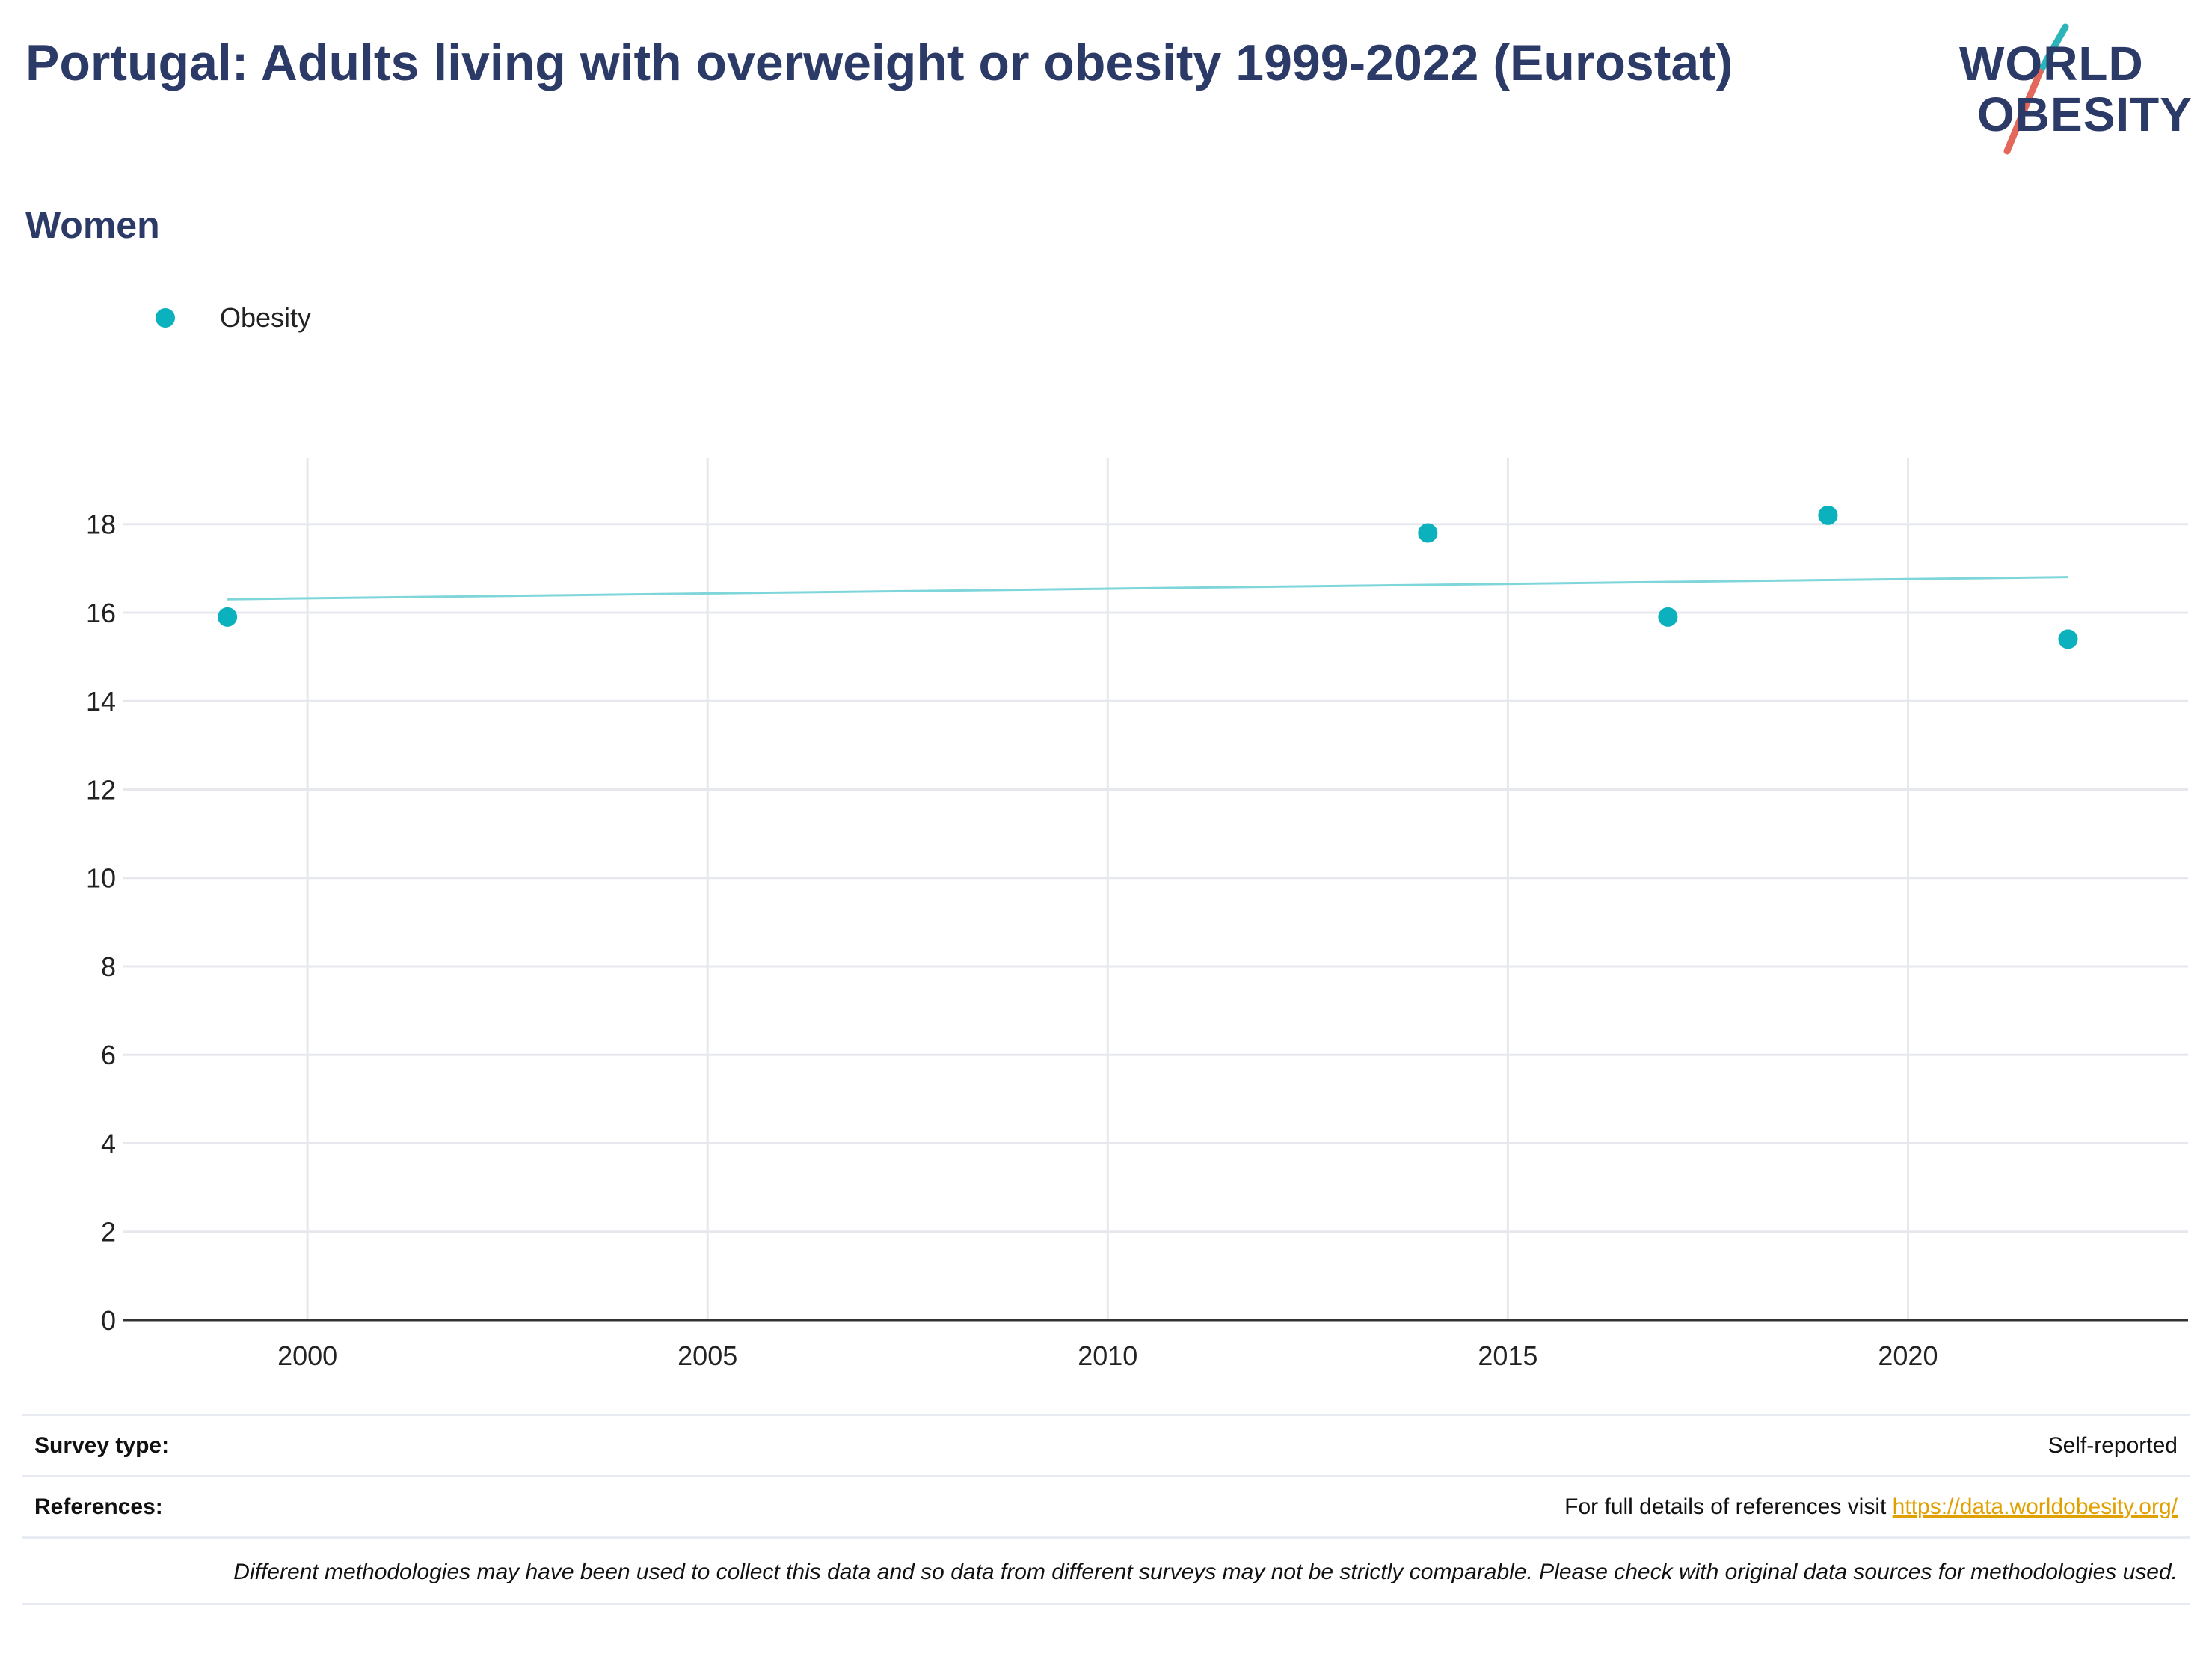  What do you see at coordinates (108, 966) in the screenshot?
I see `y-tick-label: 8` at bounding box center [108, 966].